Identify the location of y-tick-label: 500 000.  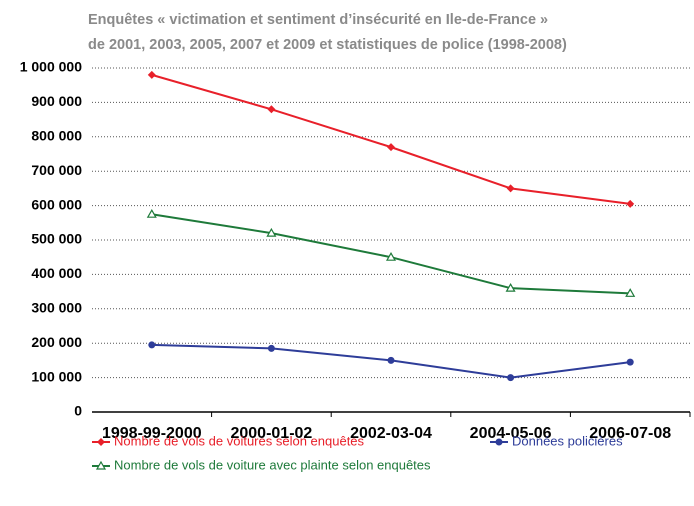
(56, 239).